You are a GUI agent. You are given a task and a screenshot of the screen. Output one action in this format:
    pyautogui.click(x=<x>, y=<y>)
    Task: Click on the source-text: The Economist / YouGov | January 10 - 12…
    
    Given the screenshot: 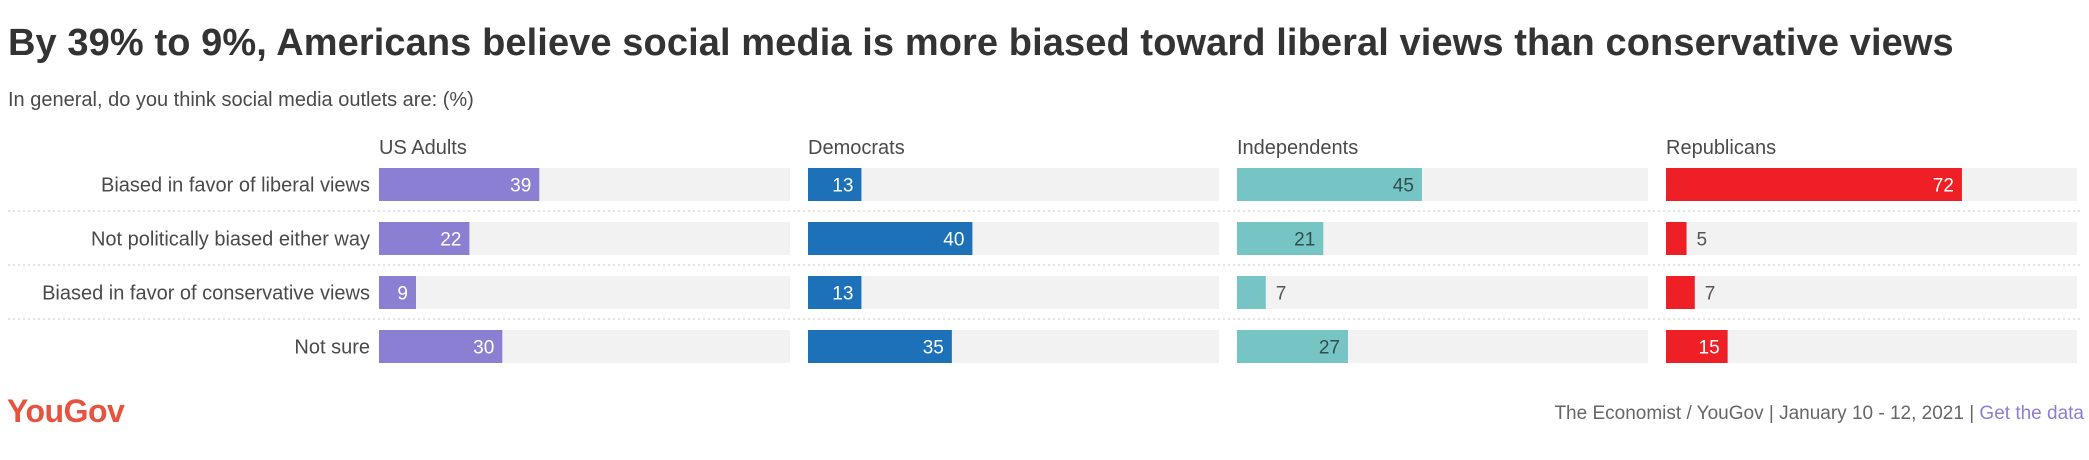 What is the action you would take?
    pyautogui.click(x=1764, y=413)
    